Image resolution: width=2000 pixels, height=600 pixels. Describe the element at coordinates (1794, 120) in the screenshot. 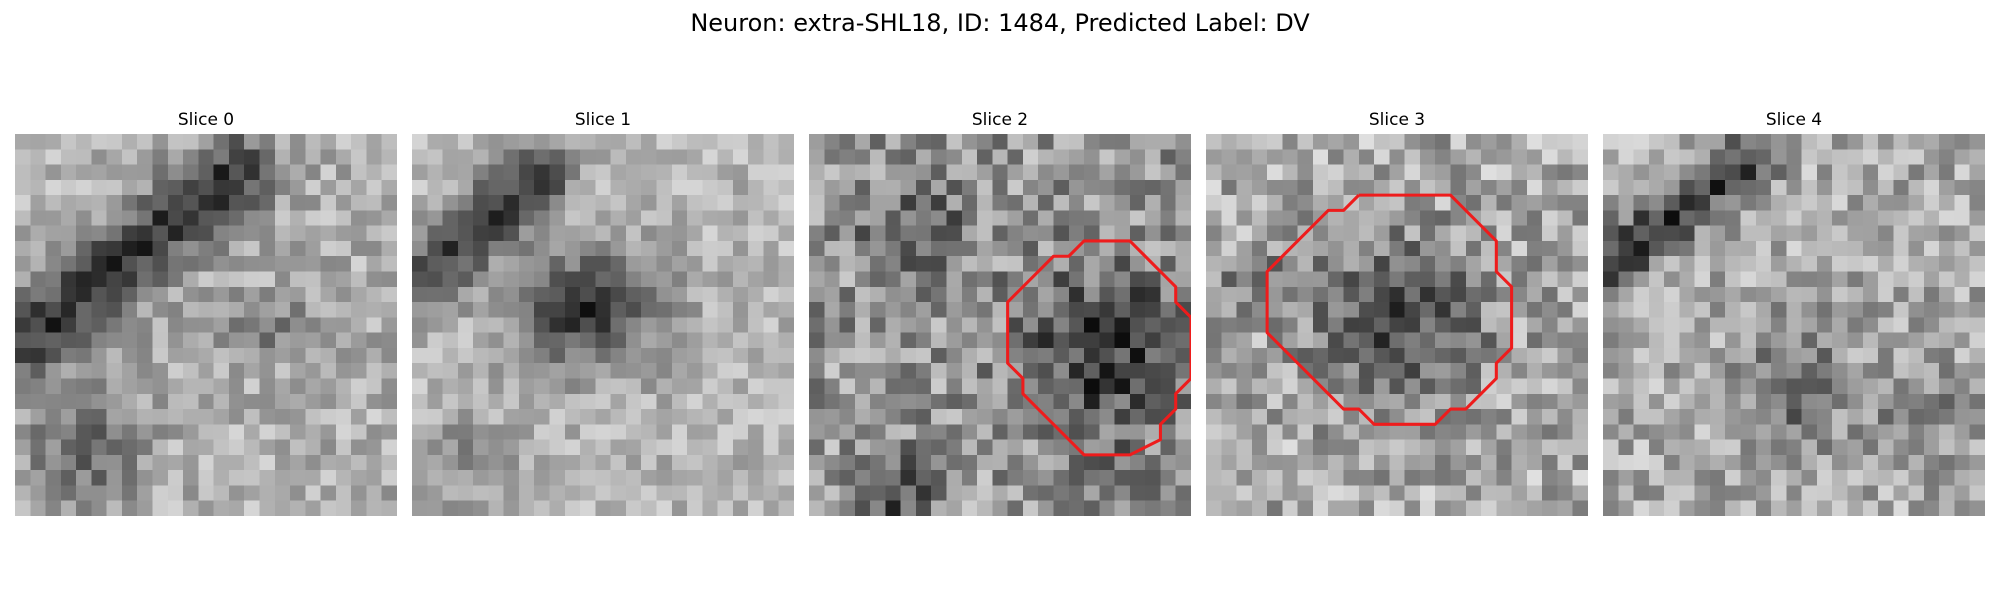

I see `slice-title: Slice 4` at that location.